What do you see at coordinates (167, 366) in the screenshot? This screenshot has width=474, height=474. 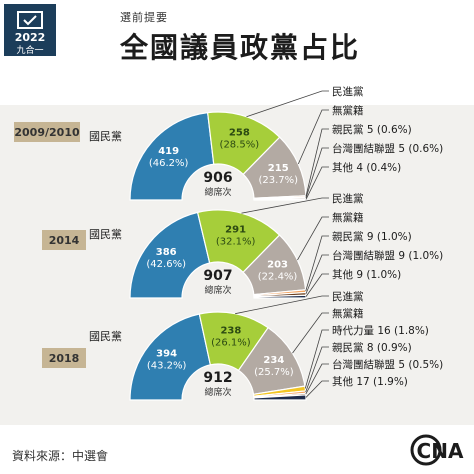 I see `slice-percent-label: (43.2%)` at bounding box center [167, 366].